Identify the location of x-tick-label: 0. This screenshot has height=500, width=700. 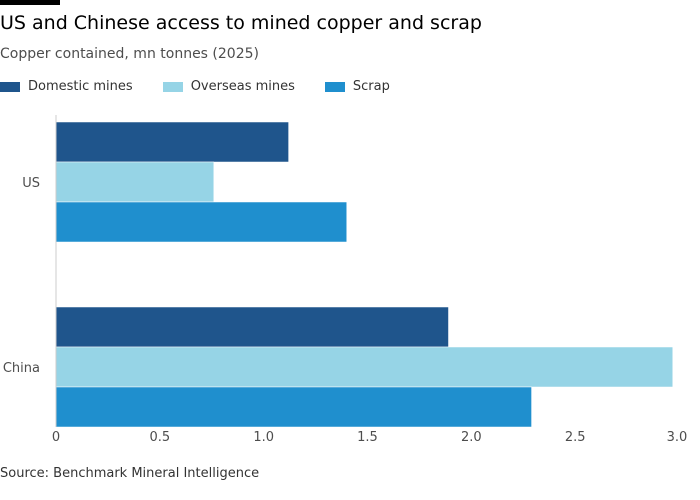
(56, 437).